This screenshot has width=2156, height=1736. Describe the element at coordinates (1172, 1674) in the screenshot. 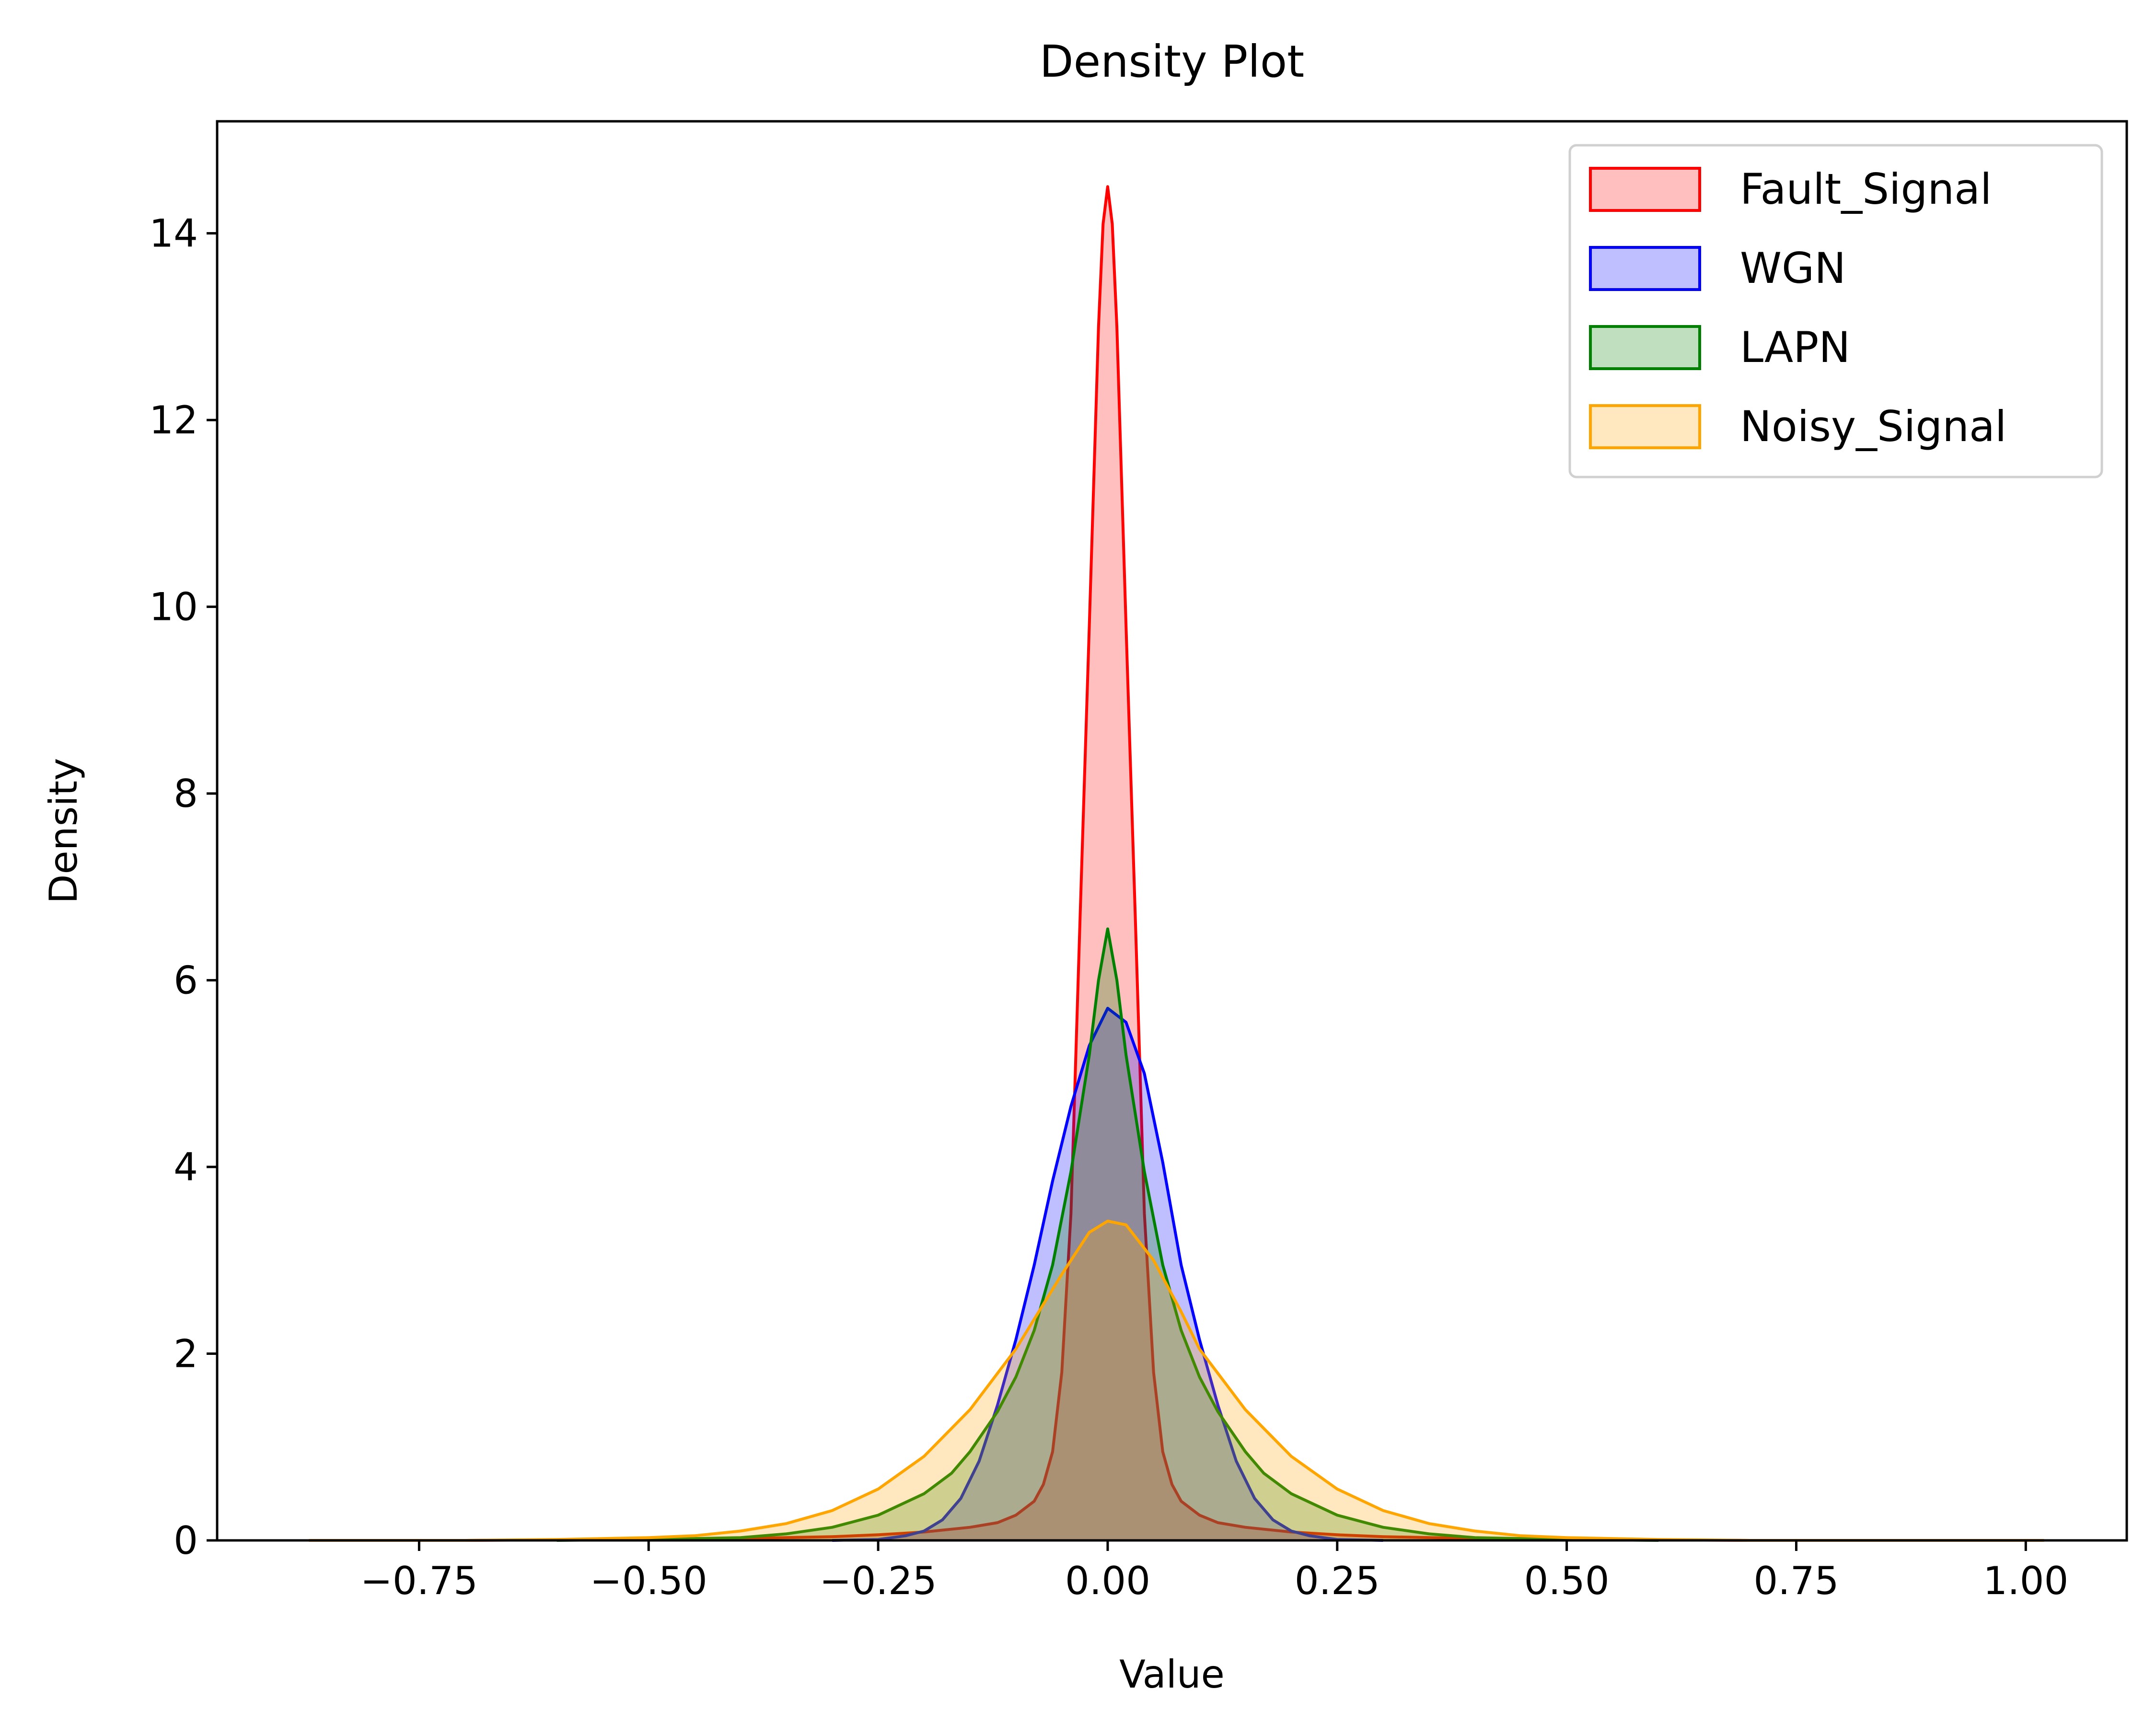

I see `x-axis-label: Value` at that location.